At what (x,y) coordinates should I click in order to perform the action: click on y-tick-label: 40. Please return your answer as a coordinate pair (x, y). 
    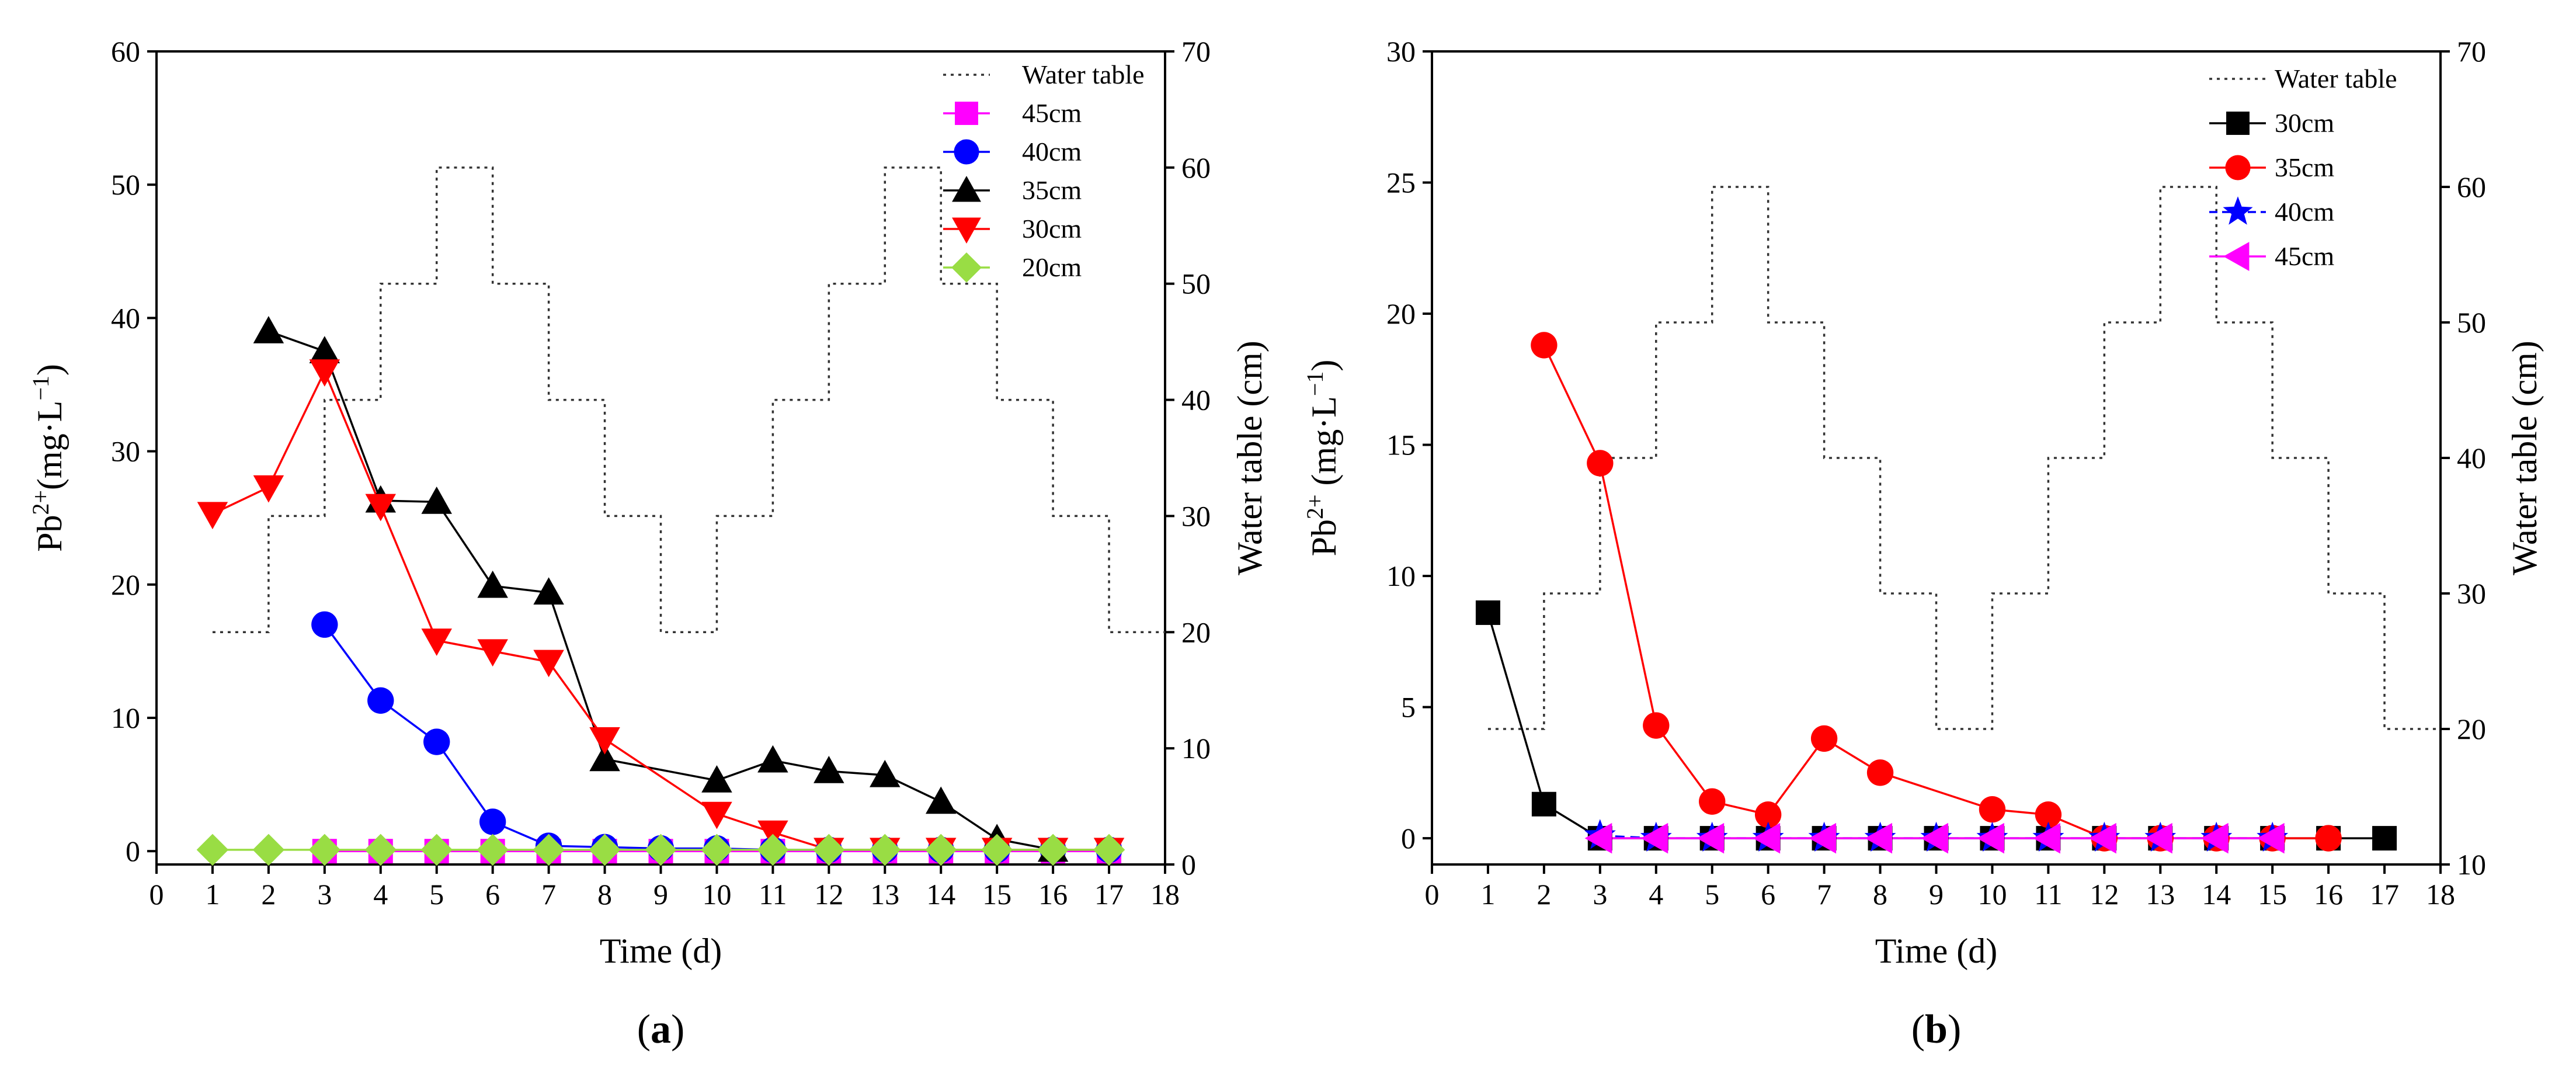
    Looking at the image, I should click on (126, 317).